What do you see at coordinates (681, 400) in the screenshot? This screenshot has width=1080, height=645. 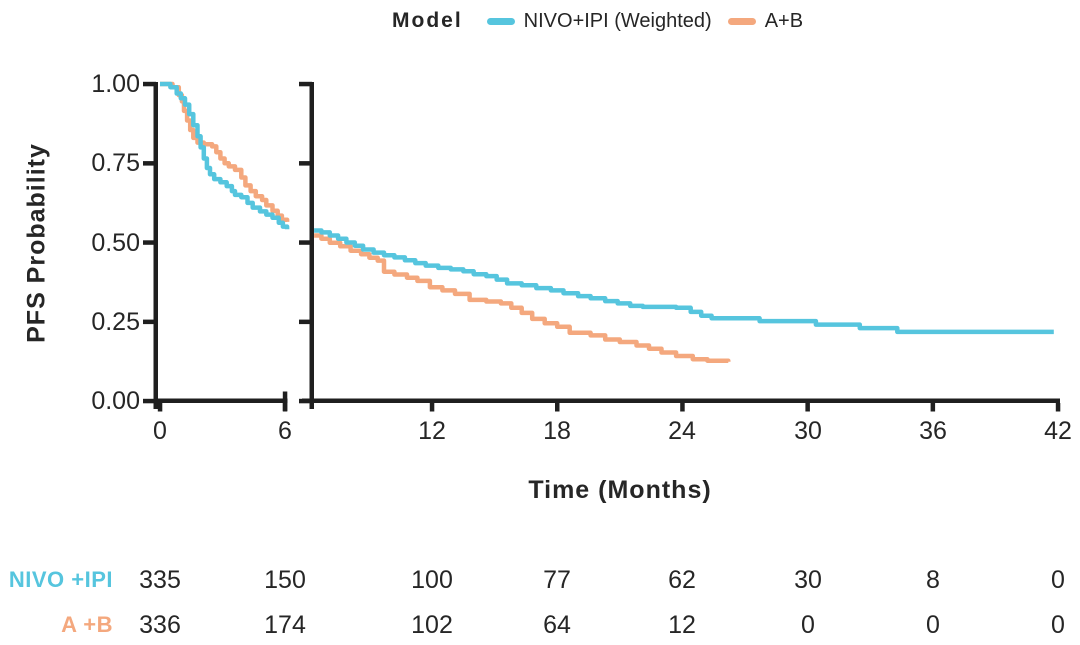 I see `x-axis-line-panel2` at bounding box center [681, 400].